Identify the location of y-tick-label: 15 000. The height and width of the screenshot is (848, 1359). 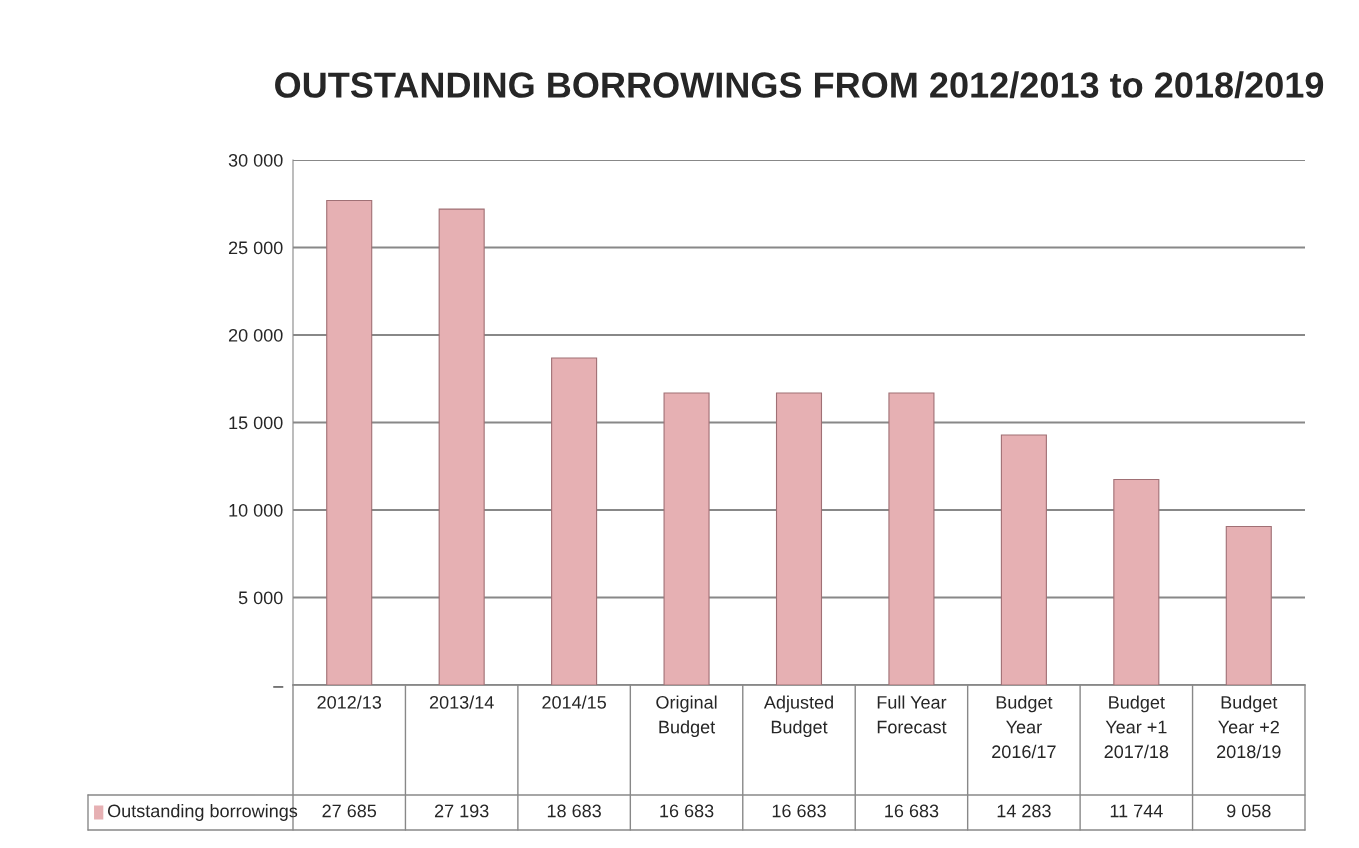
(256, 423).